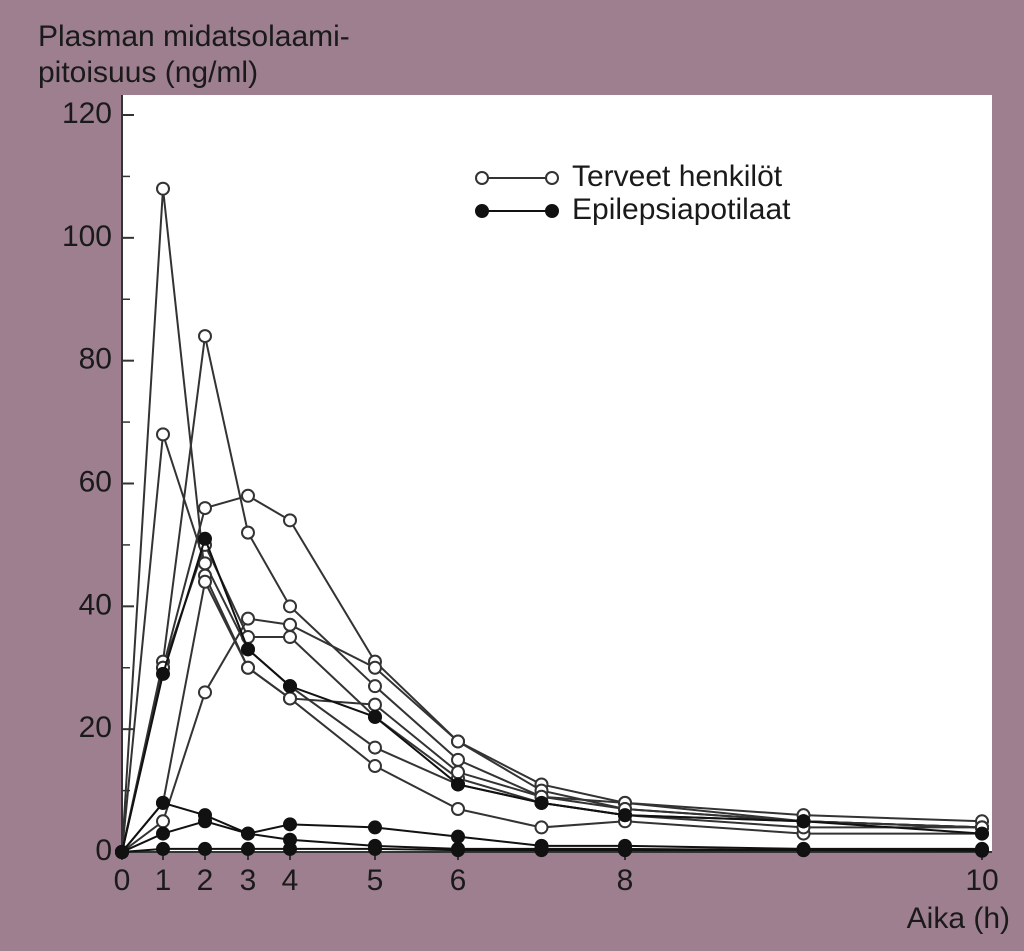 The width and height of the screenshot is (1024, 951). What do you see at coordinates (248, 880) in the screenshot?
I see `x-tick-label: 3` at bounding box center [248, 880].